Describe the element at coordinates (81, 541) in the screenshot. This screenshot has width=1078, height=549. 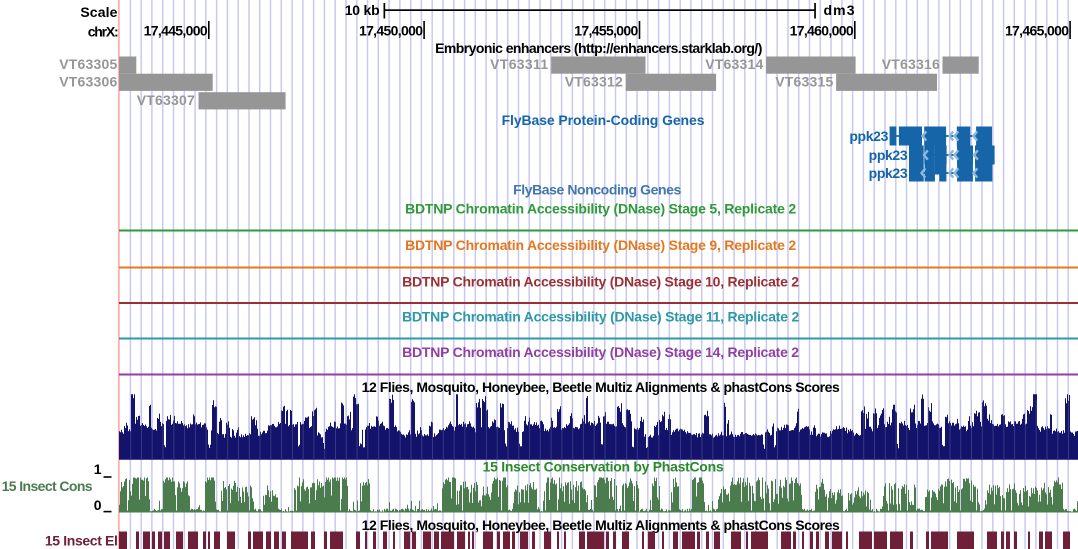
I see `svg-text: 15 Insect El` at that location.